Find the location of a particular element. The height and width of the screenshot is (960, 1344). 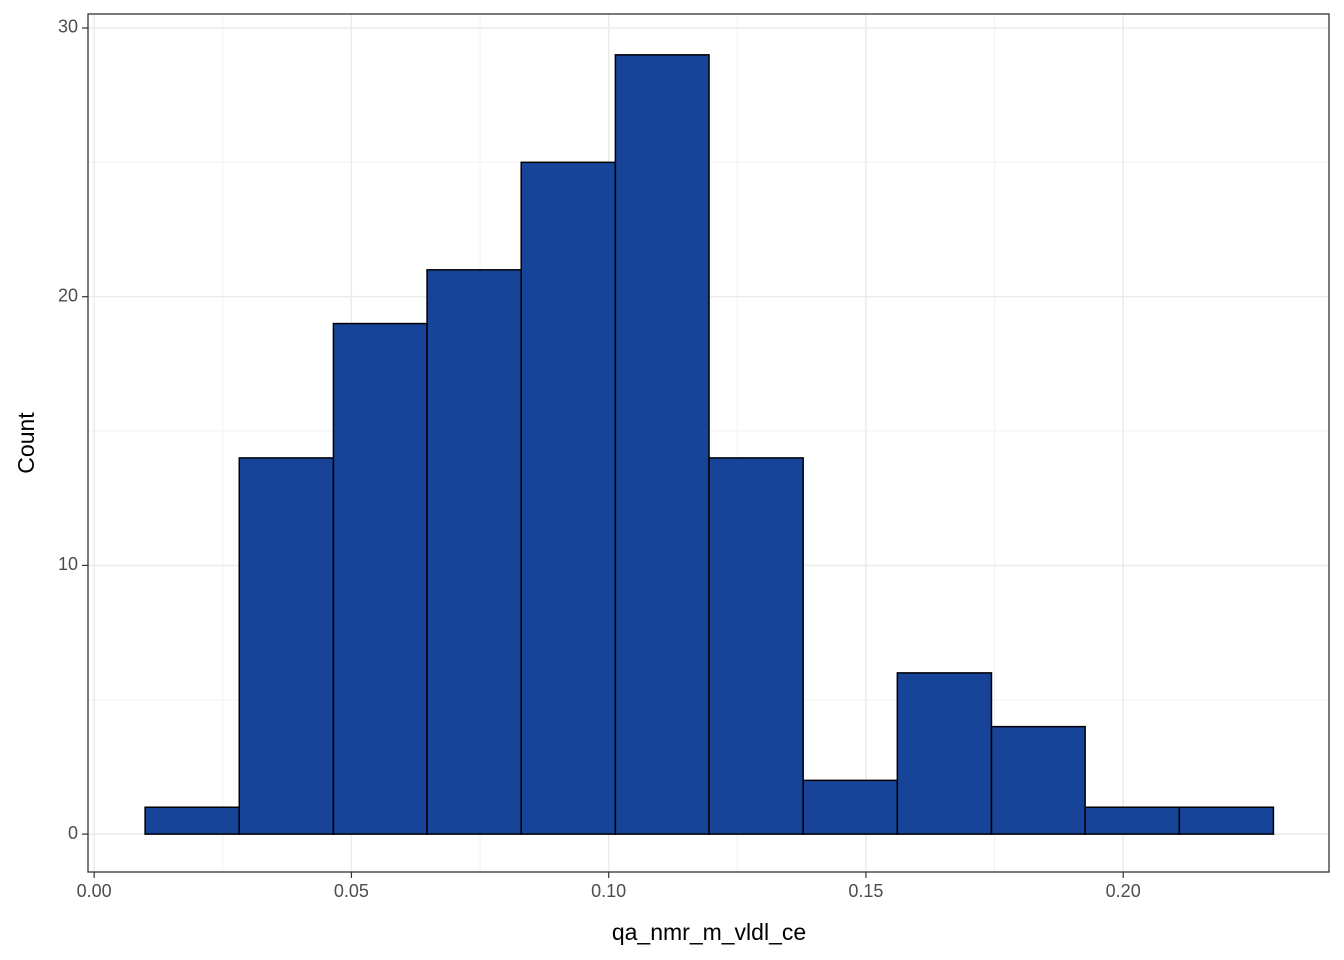

y-tick-label: 30 is located at coordinates (68, 27).